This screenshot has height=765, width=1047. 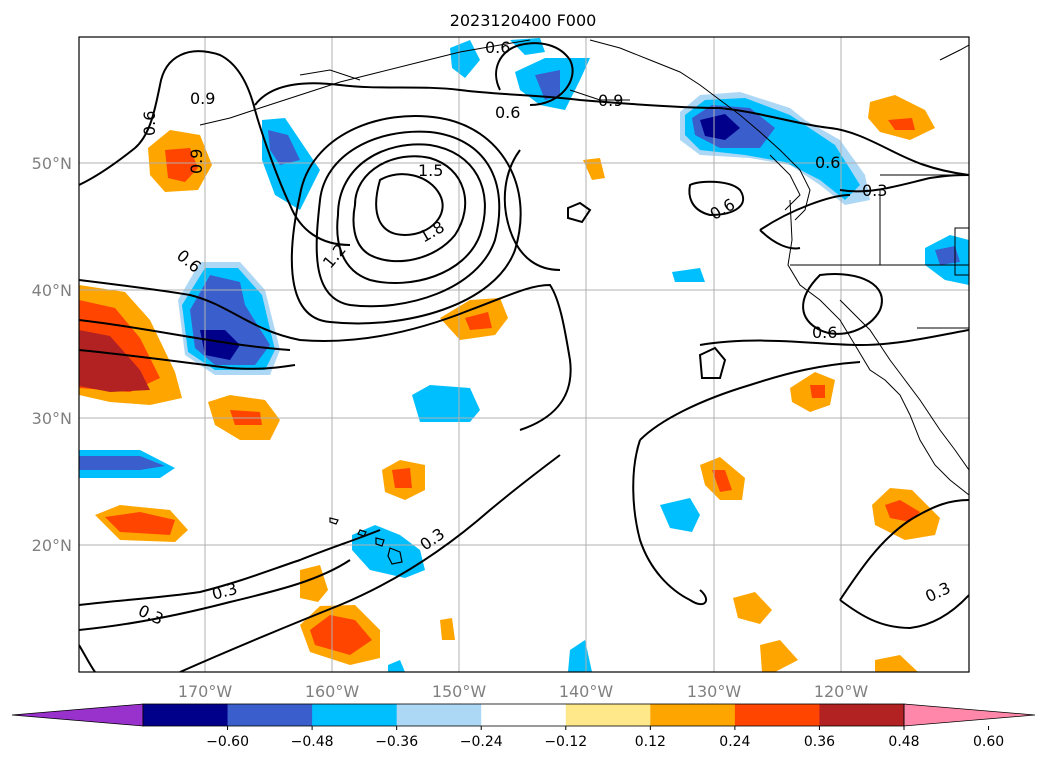 I want to click on lon-label: 120°W, so click(x=841, y=691).